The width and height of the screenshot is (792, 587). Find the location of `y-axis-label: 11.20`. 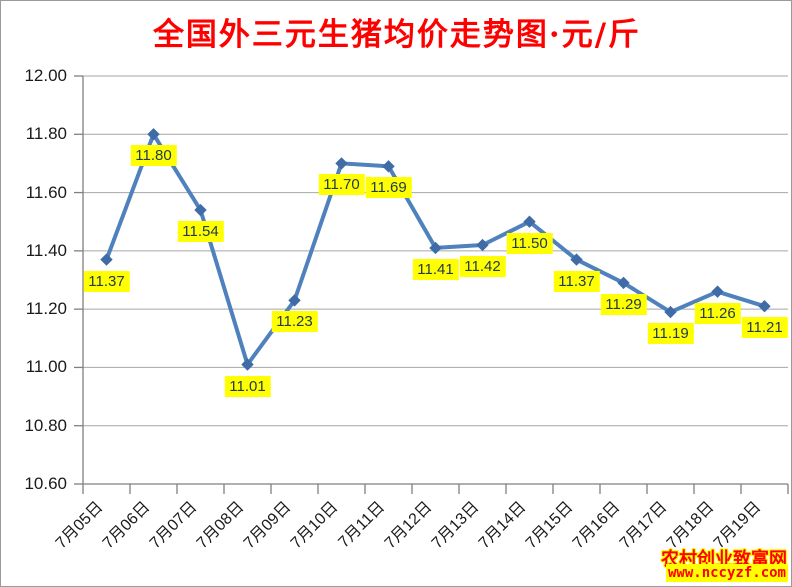

y-axis-label: 11.20 is located at coordinates (46, 309).